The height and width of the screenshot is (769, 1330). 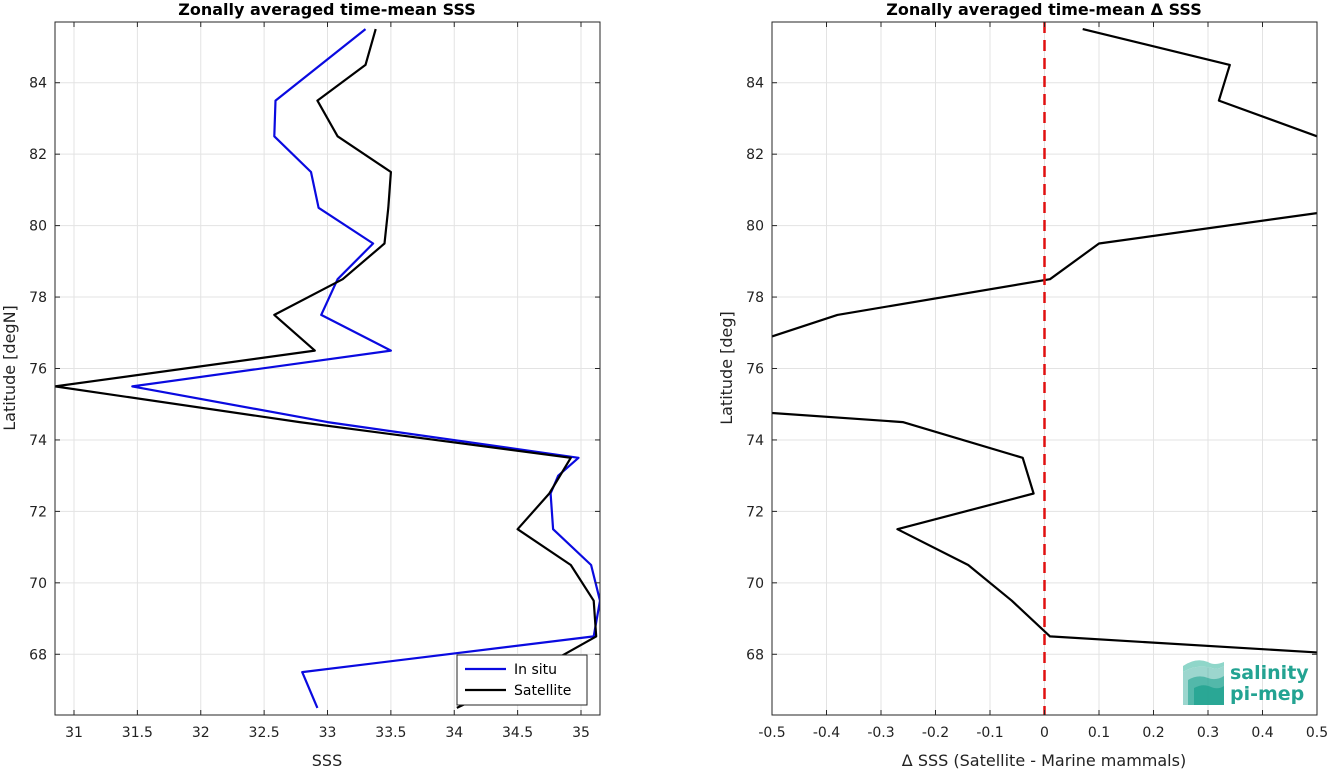 What do you see at coordinates (517, 733) in the screenshot?
I see `x-tick-label: 34.5` at bounding box center [517, 733].